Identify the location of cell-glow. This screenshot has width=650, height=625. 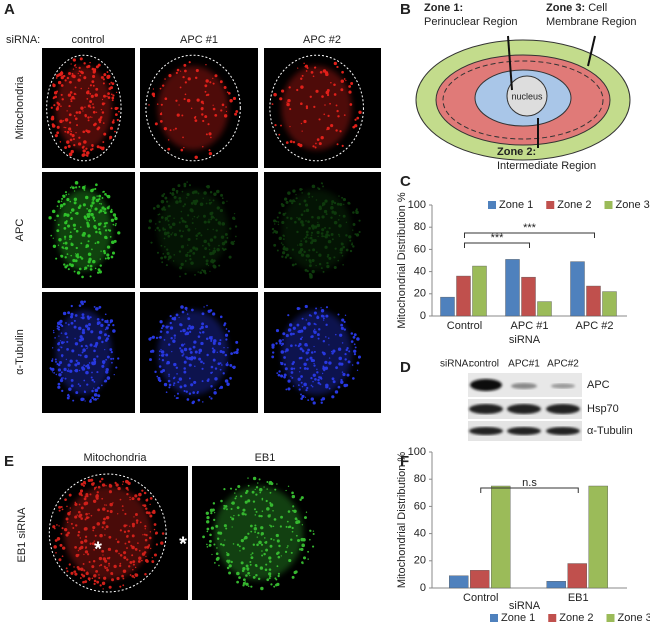
(193, 230).